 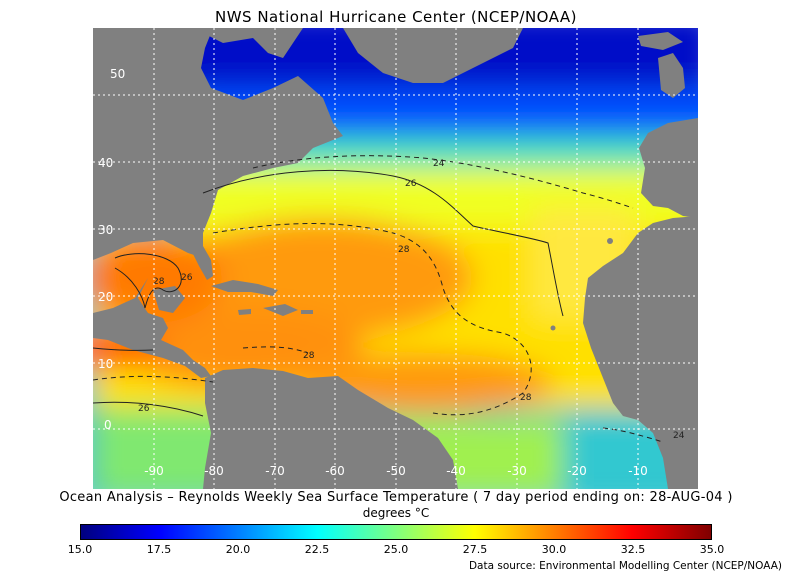 What do you see at coordinates (202, 263) in the screenshot?
I see `land-florida` at bounding box center [202, 263].